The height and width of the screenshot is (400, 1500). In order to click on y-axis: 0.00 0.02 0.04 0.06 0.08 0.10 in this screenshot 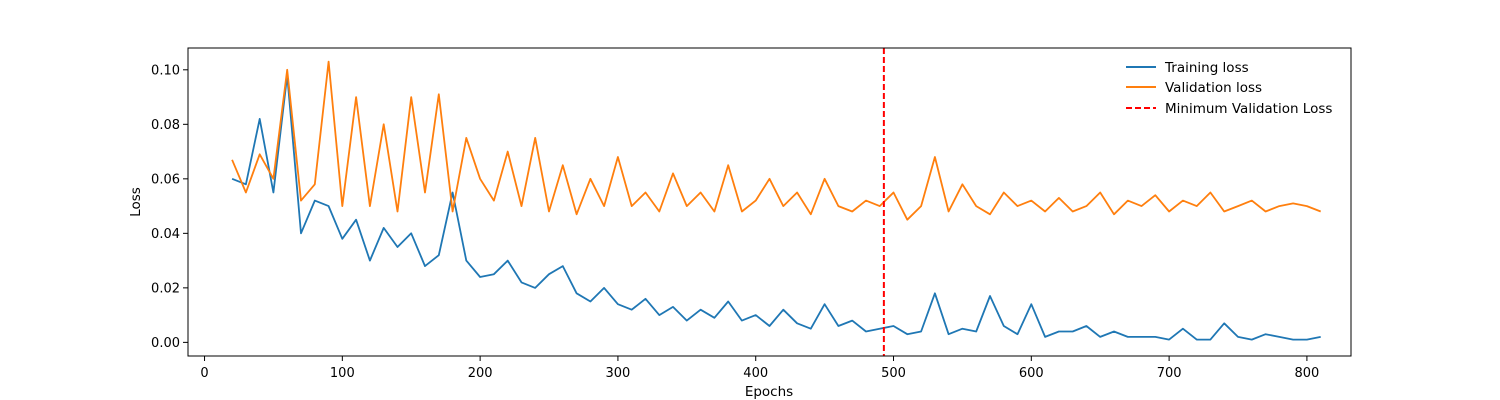, I will do `click(169, 207)`.